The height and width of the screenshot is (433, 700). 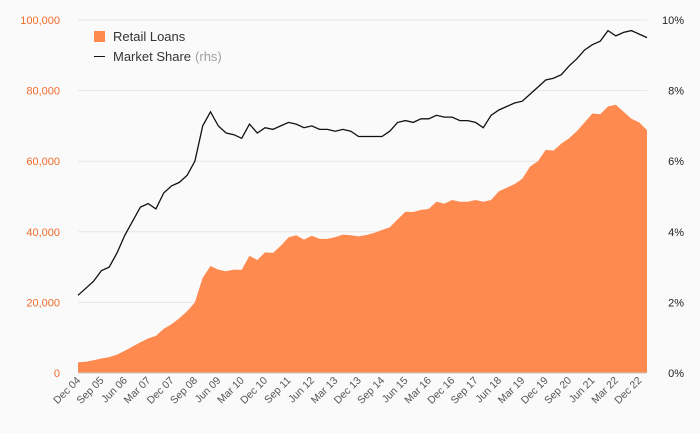 What do you see at coordinates (676, 233) in the screenshot?
I see `y-right-tick-label: 4%` at bounding box center [676, 233].